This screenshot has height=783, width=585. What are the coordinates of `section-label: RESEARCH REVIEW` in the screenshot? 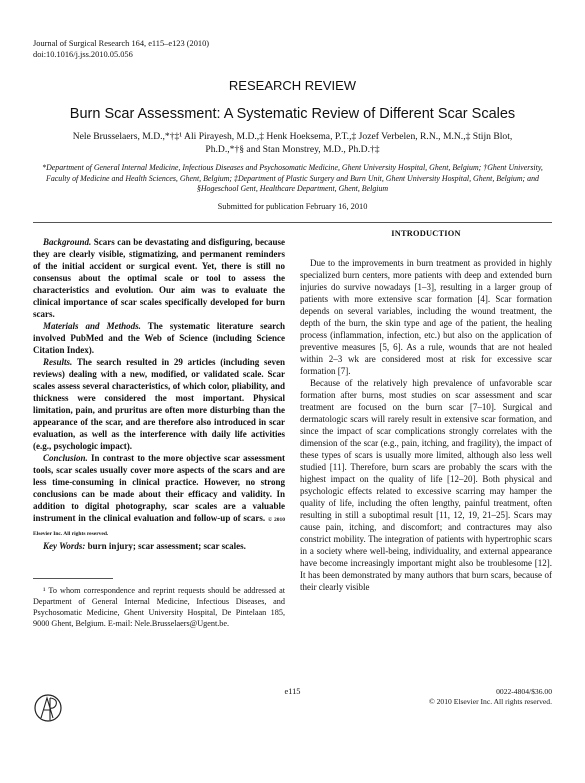 It's located at (292, 85).